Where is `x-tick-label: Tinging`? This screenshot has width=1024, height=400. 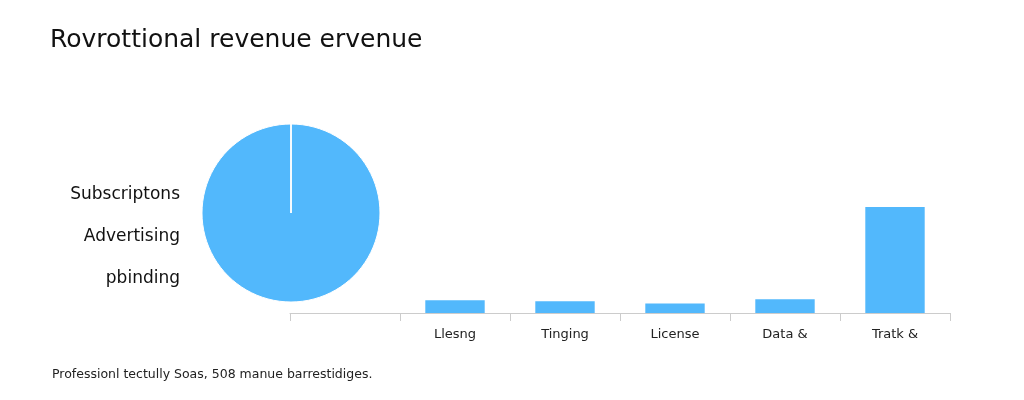 x-tick-label: Tinging is located at coordinates (564, 333).